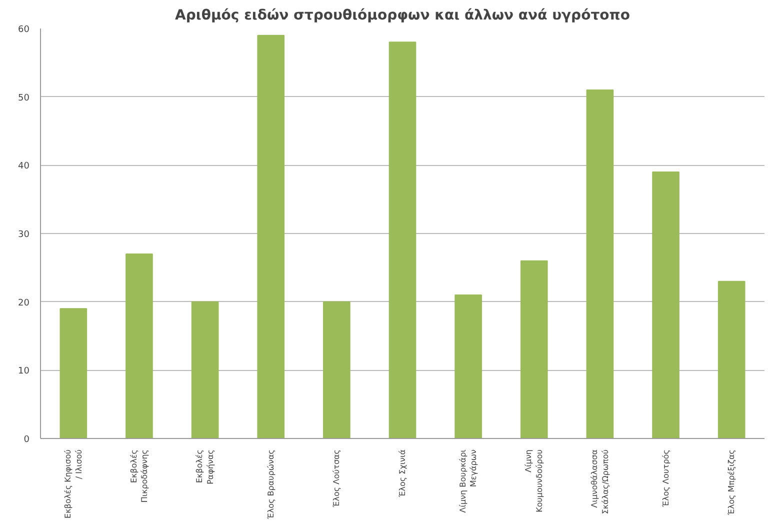 The height and width of the screenshot is (522, 779). Describe the element at coordinates (24, 30) in the screenshot. I see `y-tick-label: 60` at that location.